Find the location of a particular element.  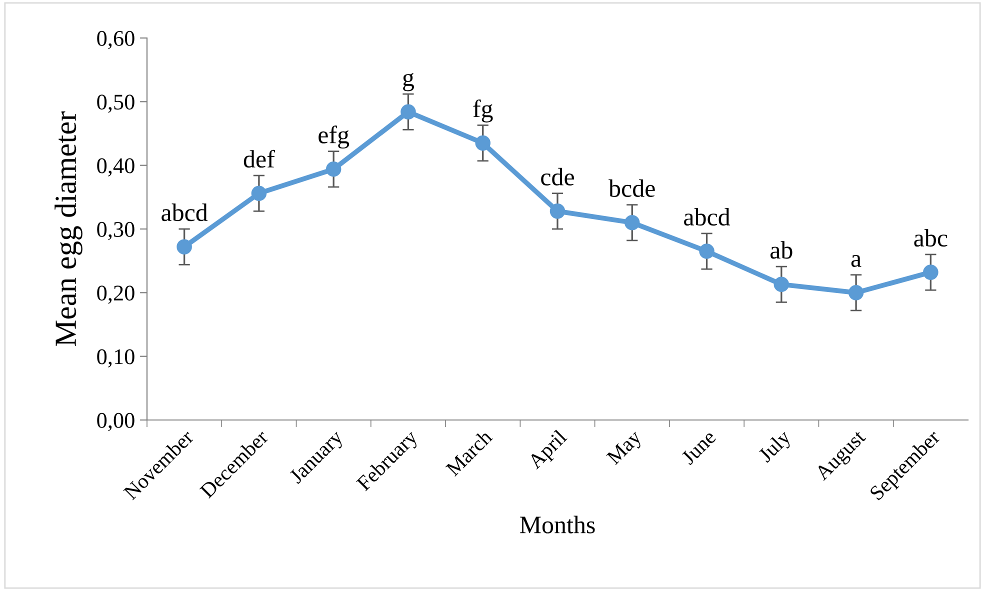

y-tick-label: 0,20 is located at coordinates (115, 295).